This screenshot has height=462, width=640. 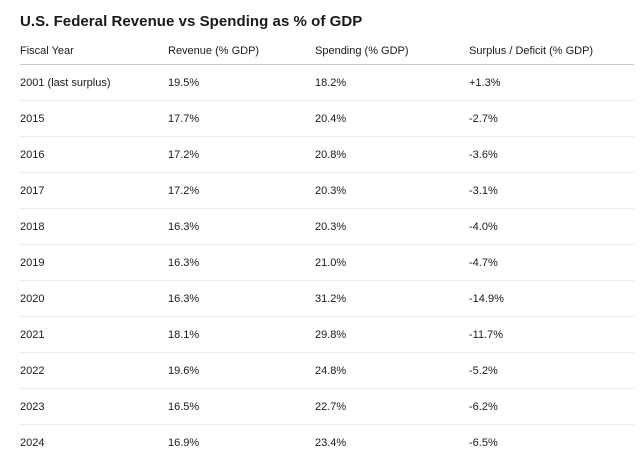 I want to click on cell-surplus-deficit: -4.0%, so click(x=551, y=226).